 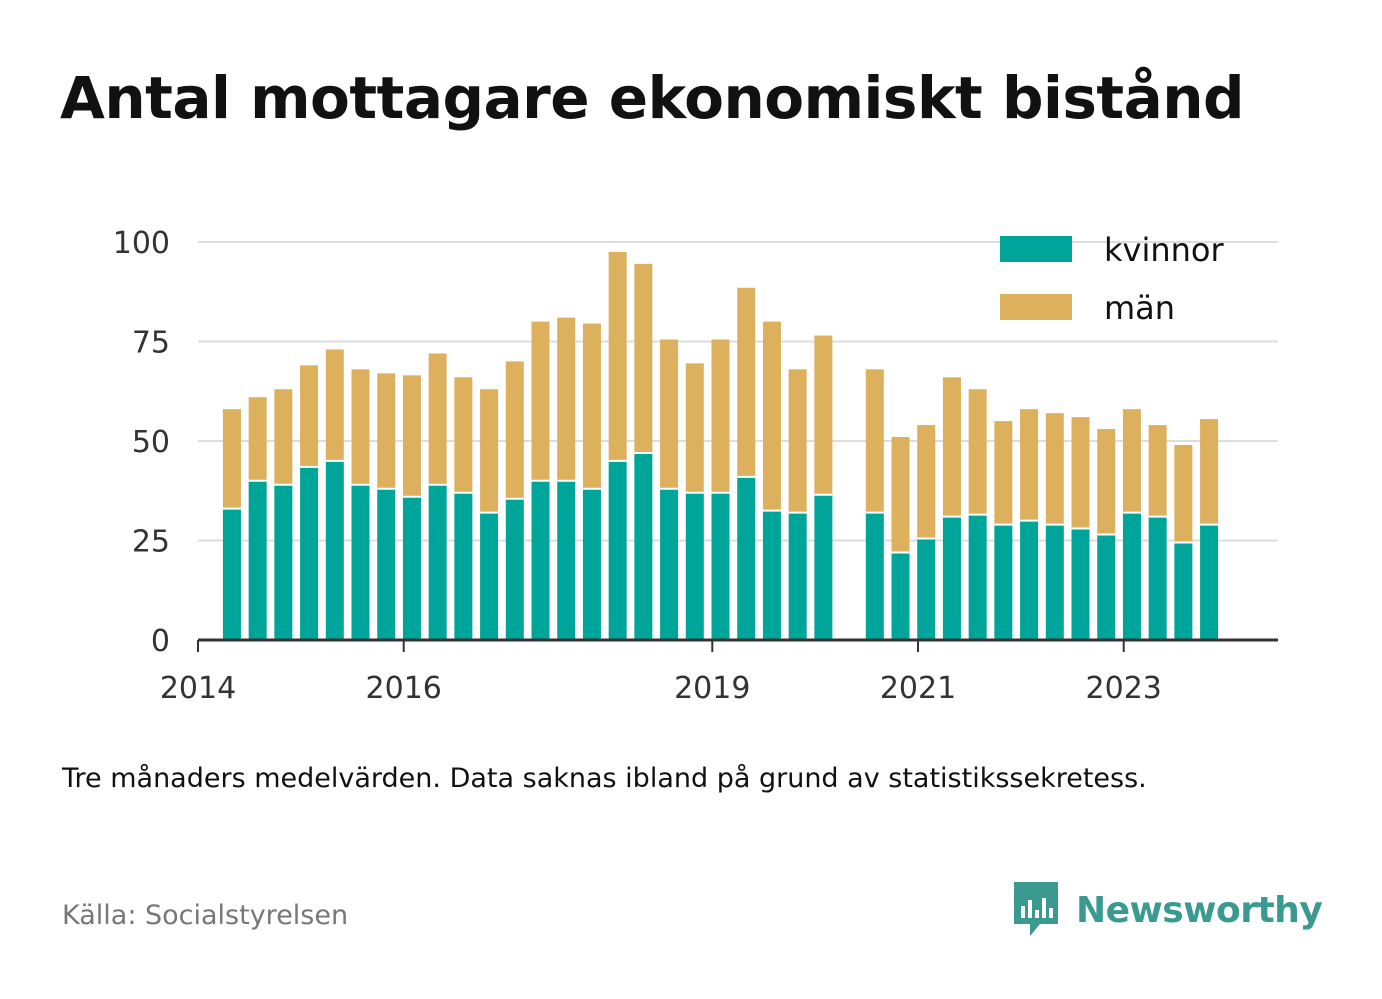 I want to click on x-tick-label: 2023, so click(x=1124, y=688).